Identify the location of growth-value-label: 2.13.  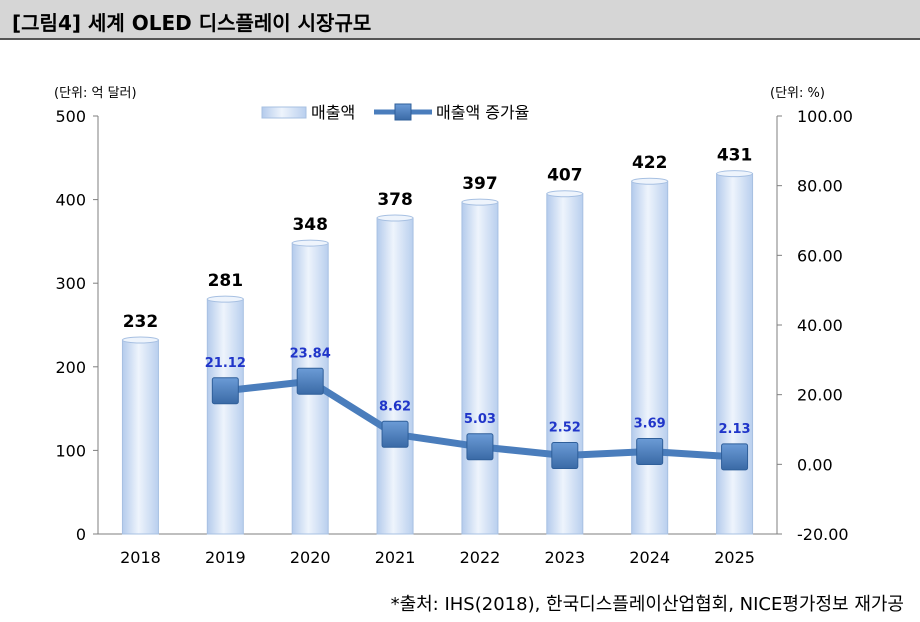
(735, 429).